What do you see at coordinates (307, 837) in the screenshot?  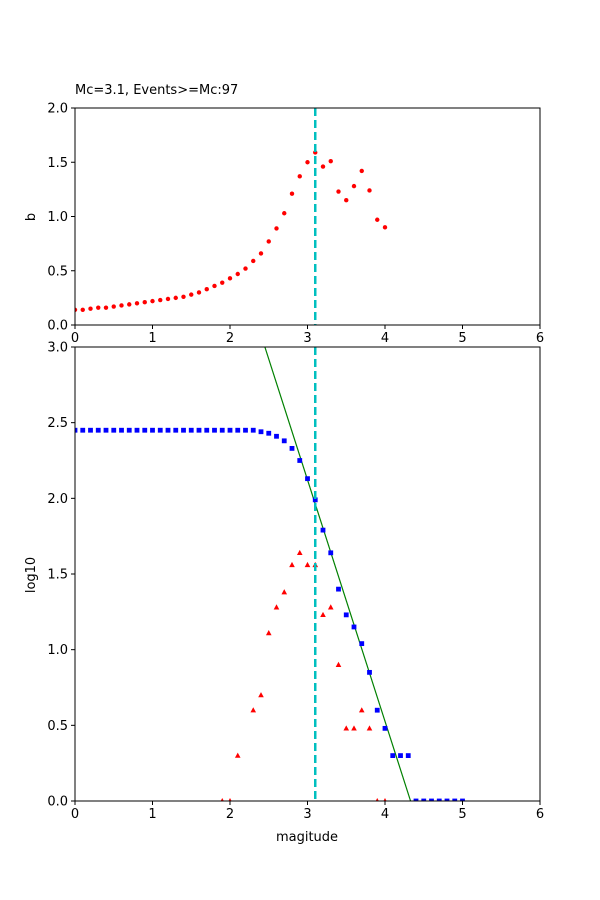 I see `bottom-panel-xlabel: magitude` at bounding box center [307, 837].